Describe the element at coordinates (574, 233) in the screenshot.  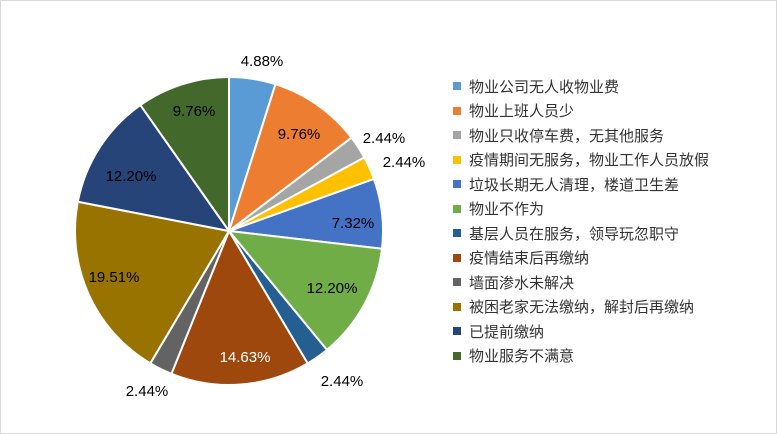
I see `legend-label: 基层人员在服务，领导玩忽职守` at that location.